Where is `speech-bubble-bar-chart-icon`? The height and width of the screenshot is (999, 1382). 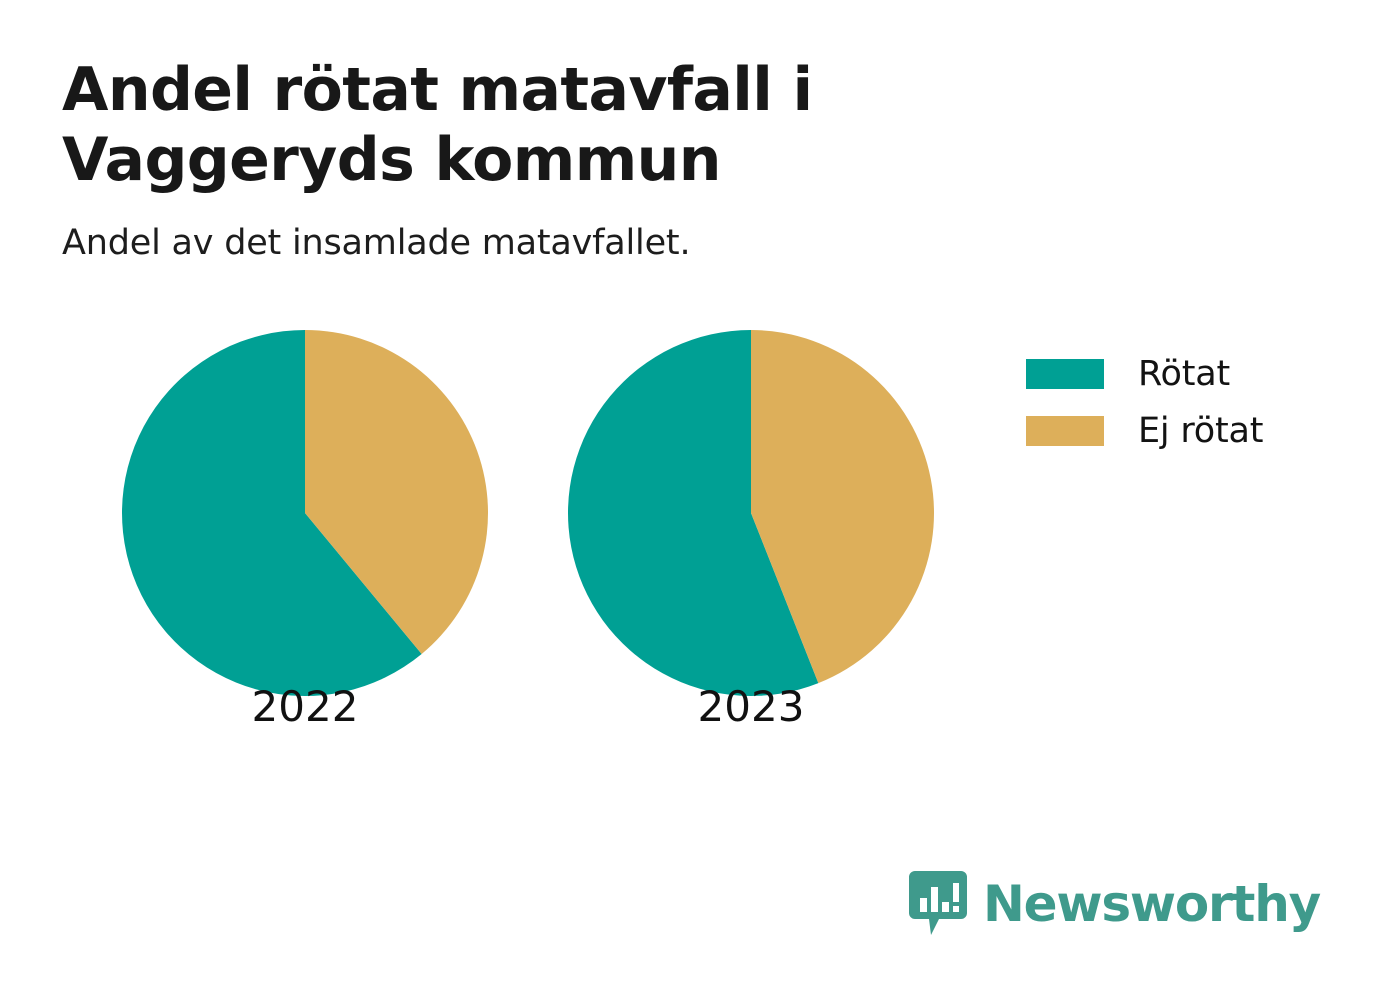 speech-bubble-bar-chart-icon is located at coordinates (938, 904).